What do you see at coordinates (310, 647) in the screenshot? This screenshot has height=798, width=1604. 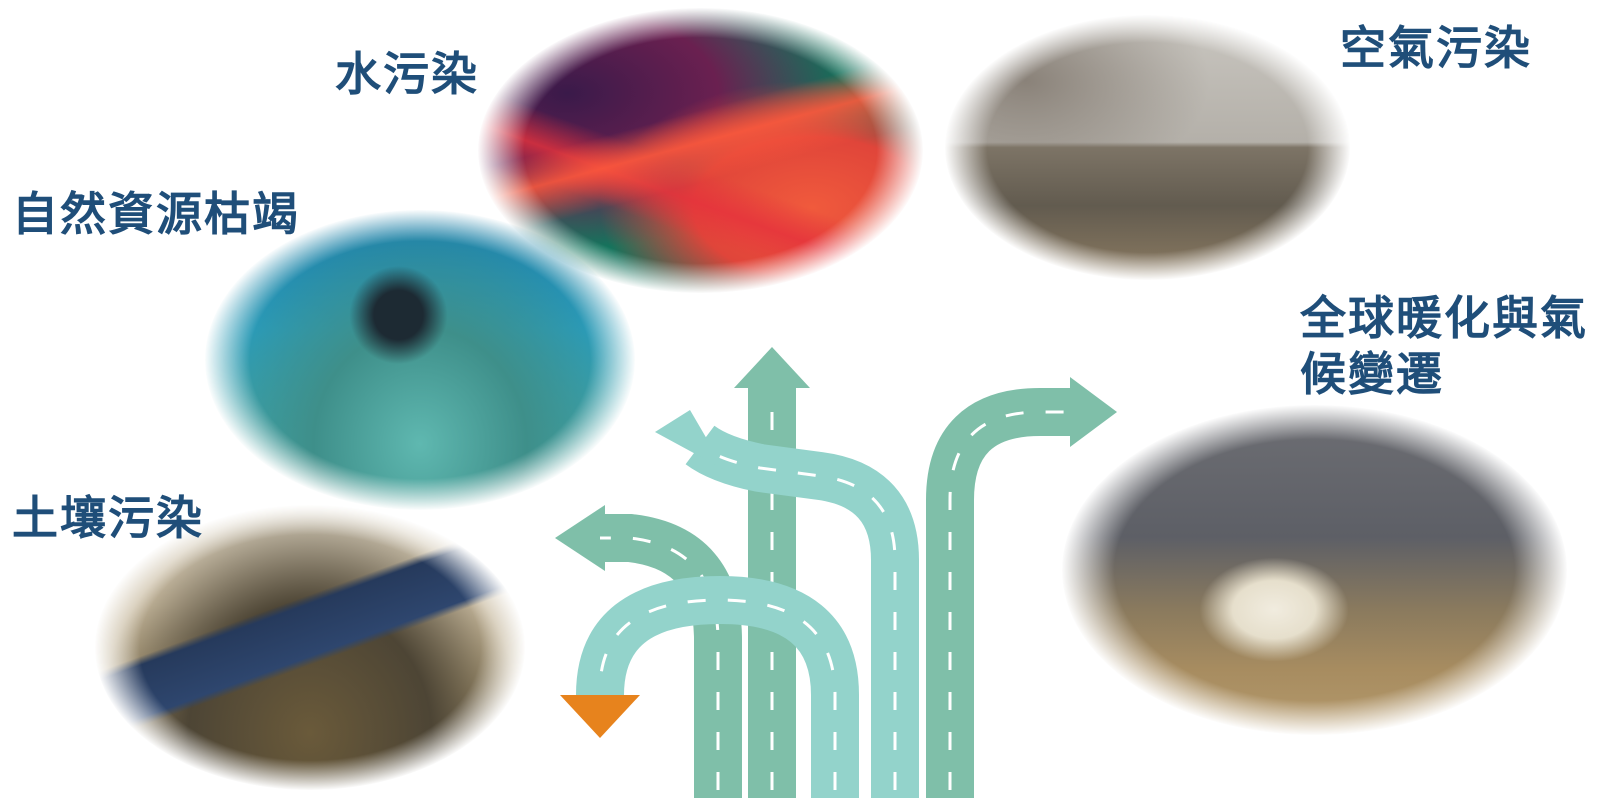 I see `soil-pollution-photo` at bounding box center [310, 647].